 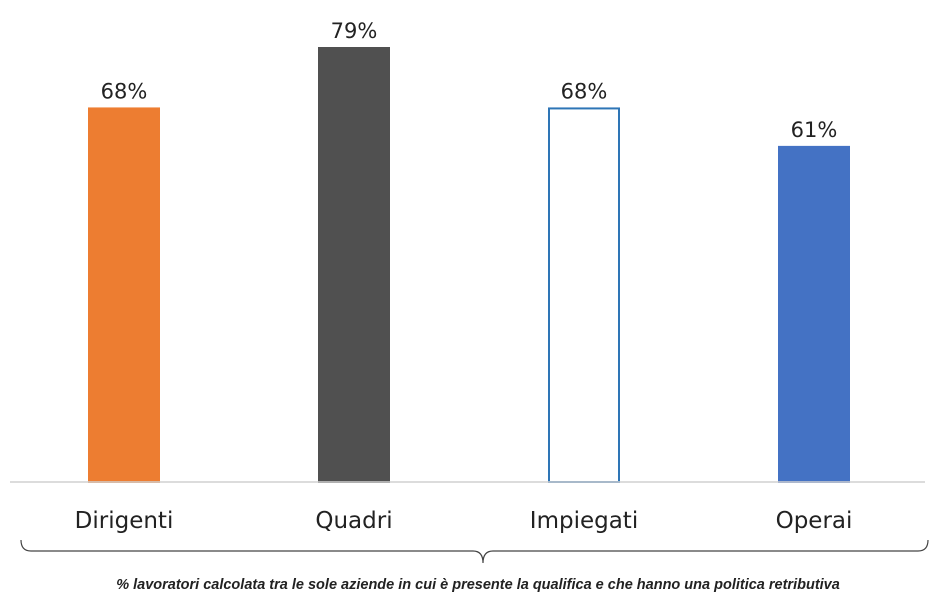 I want to click on bar-dirigenti, so click(x=124, y=295).